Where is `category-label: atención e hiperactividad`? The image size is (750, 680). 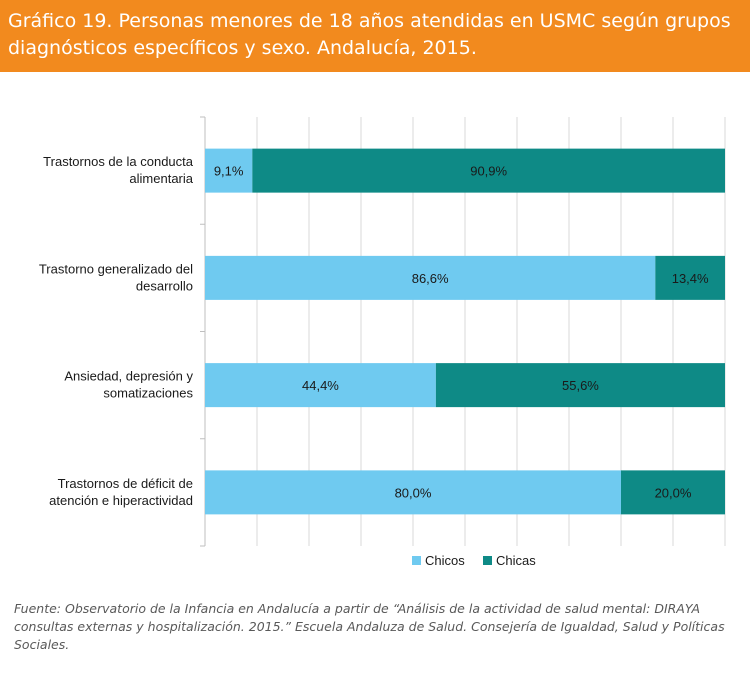 category-label: atención e hiperactividad is located at coordinates (121, 500).